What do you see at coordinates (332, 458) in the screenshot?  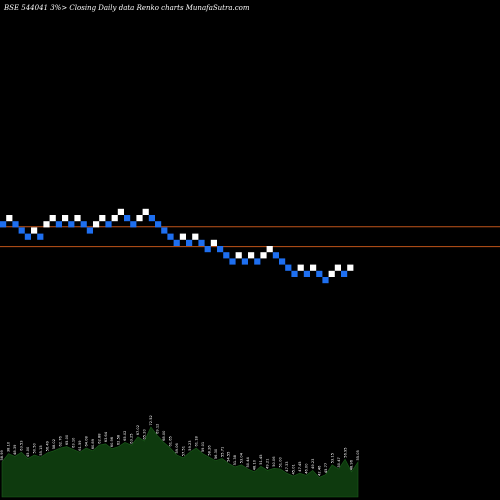 I see `volume-label: 53.15` at bounding box center [332, 458].